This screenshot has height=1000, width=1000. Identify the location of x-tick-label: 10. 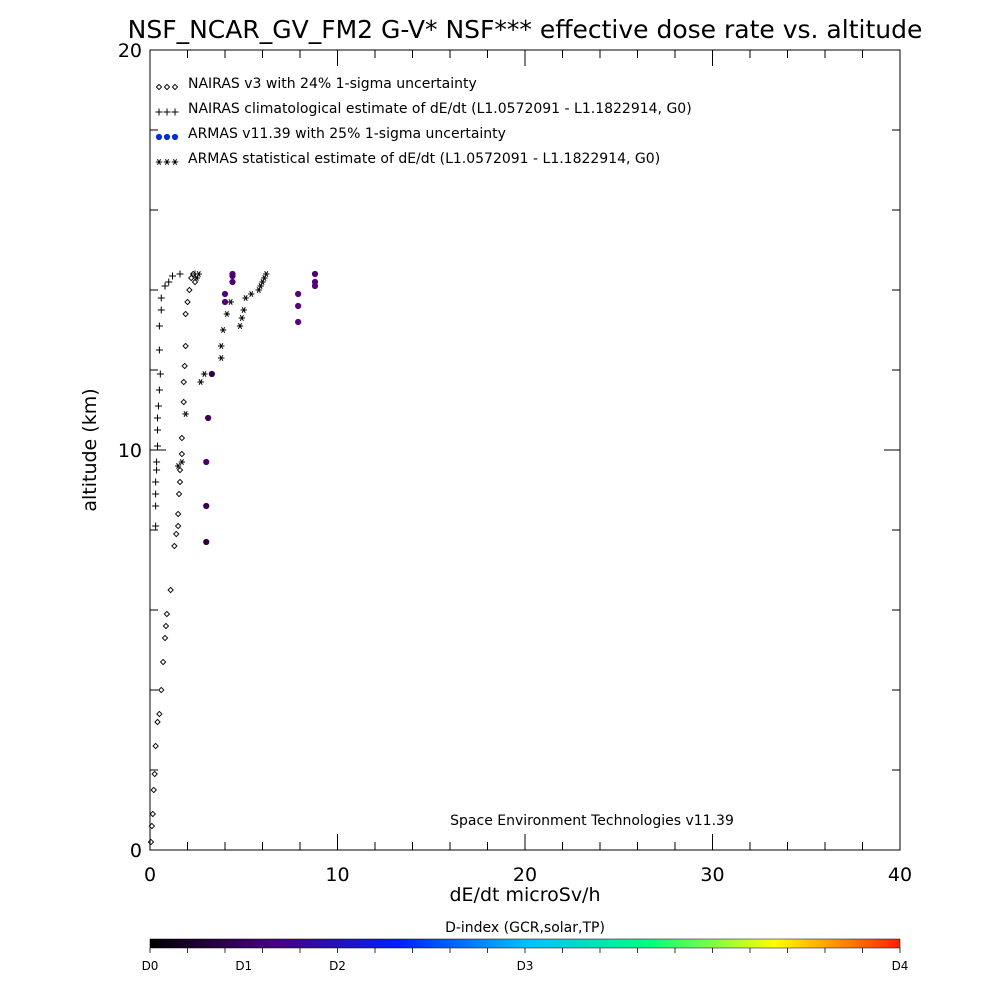
(337, 875).